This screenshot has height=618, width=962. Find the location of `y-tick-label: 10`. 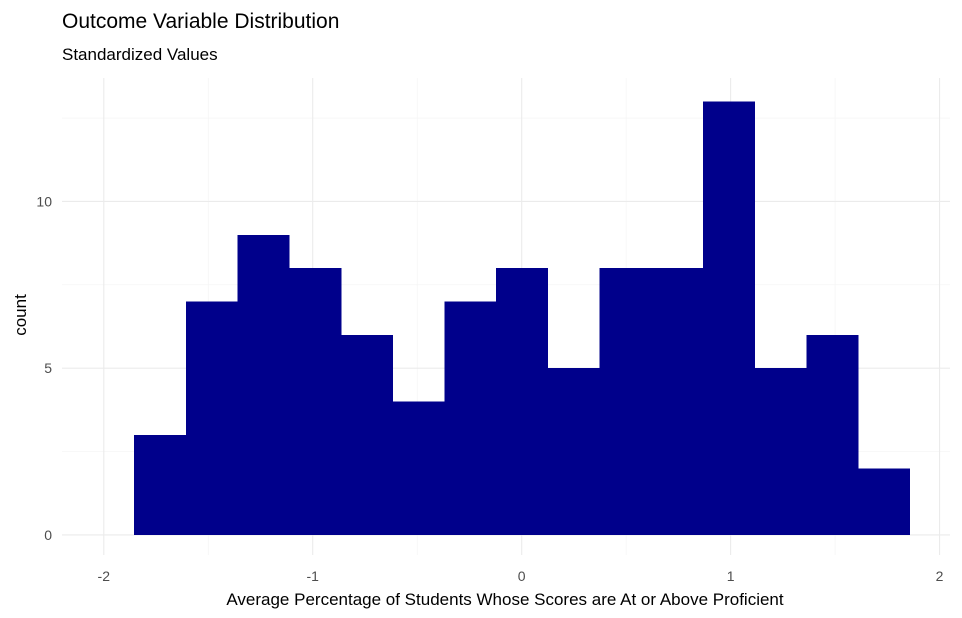

y-tick-label: 10 is located at coordinates (44, 201).